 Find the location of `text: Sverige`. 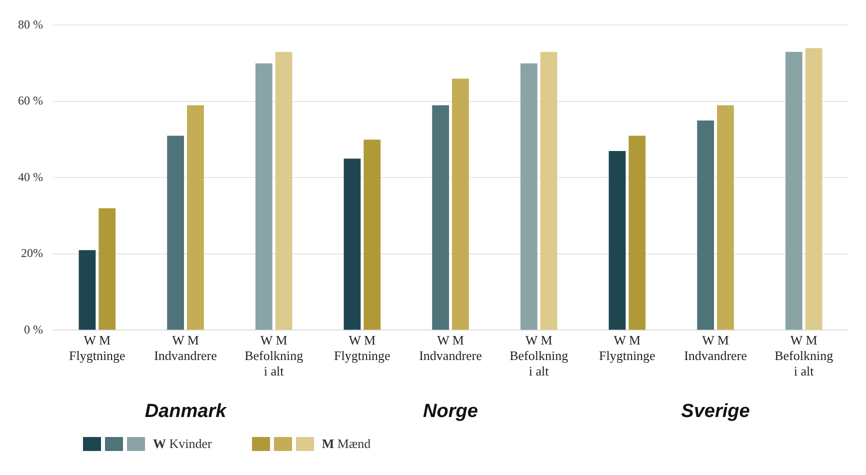

text: Sverige is located at coordinates (715, 411).